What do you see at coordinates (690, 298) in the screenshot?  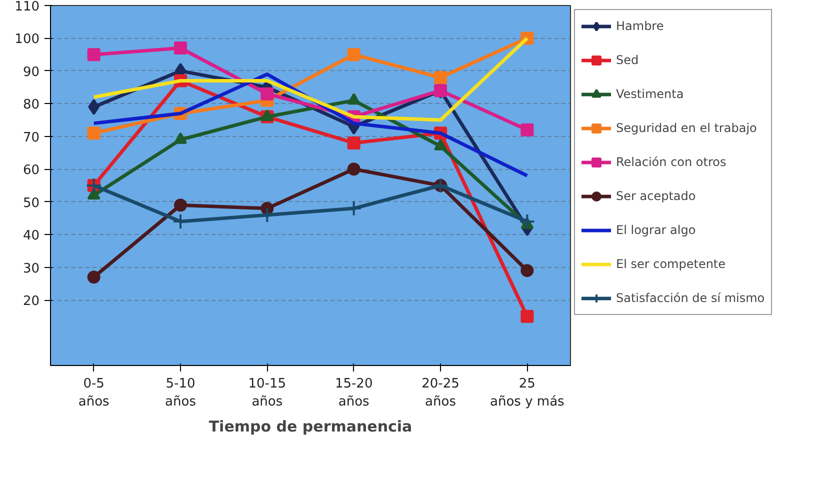 I see `legend-label: Satisfacción de sí mismo` at bounding box center [690, 298].